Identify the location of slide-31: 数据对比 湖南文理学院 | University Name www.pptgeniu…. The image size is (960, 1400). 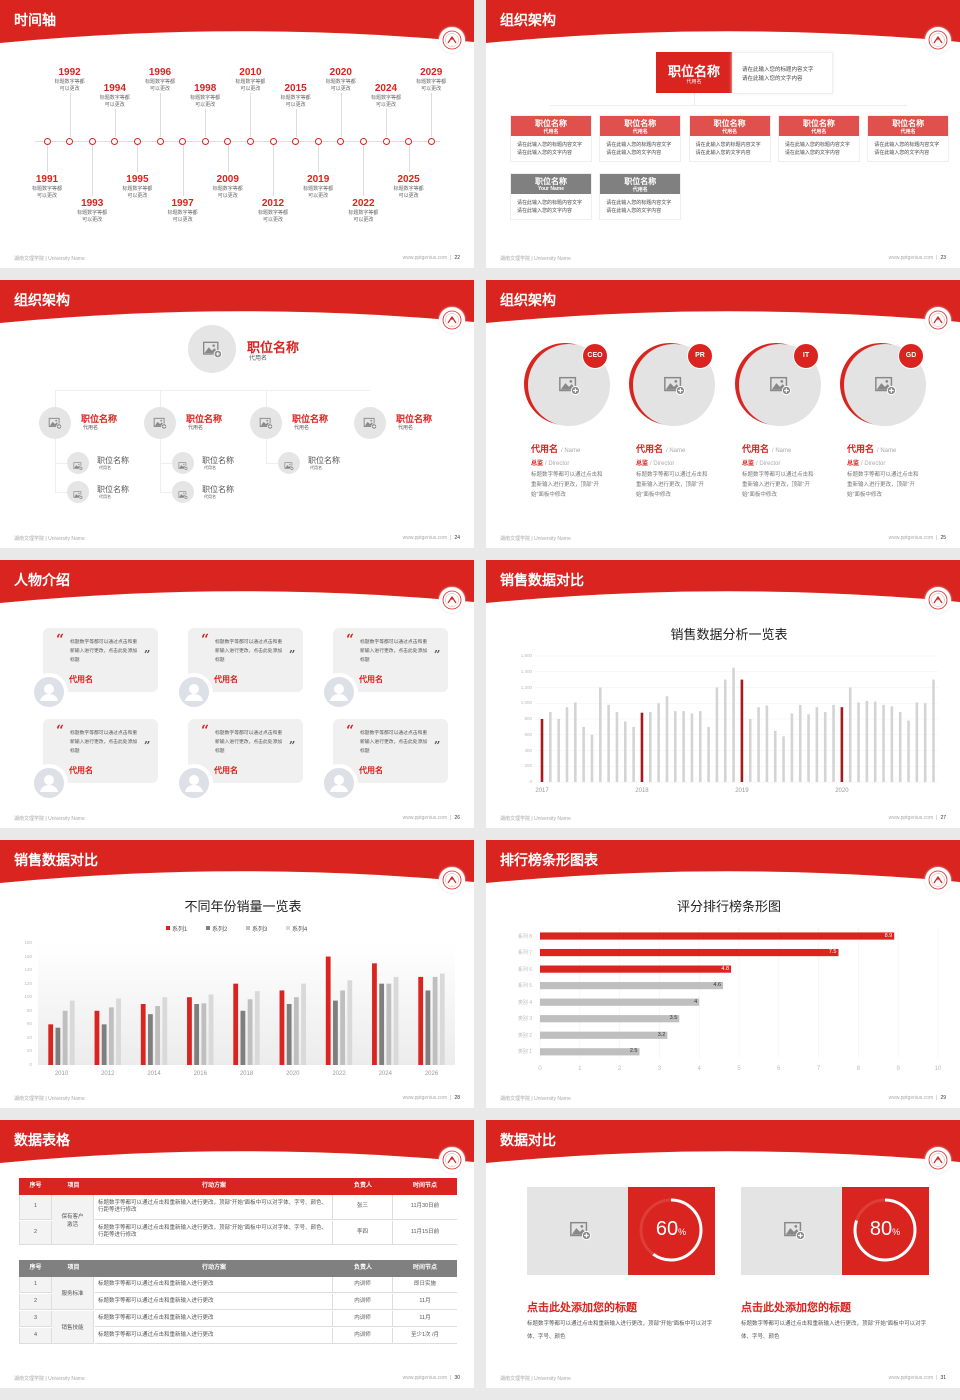
(723, 1254).